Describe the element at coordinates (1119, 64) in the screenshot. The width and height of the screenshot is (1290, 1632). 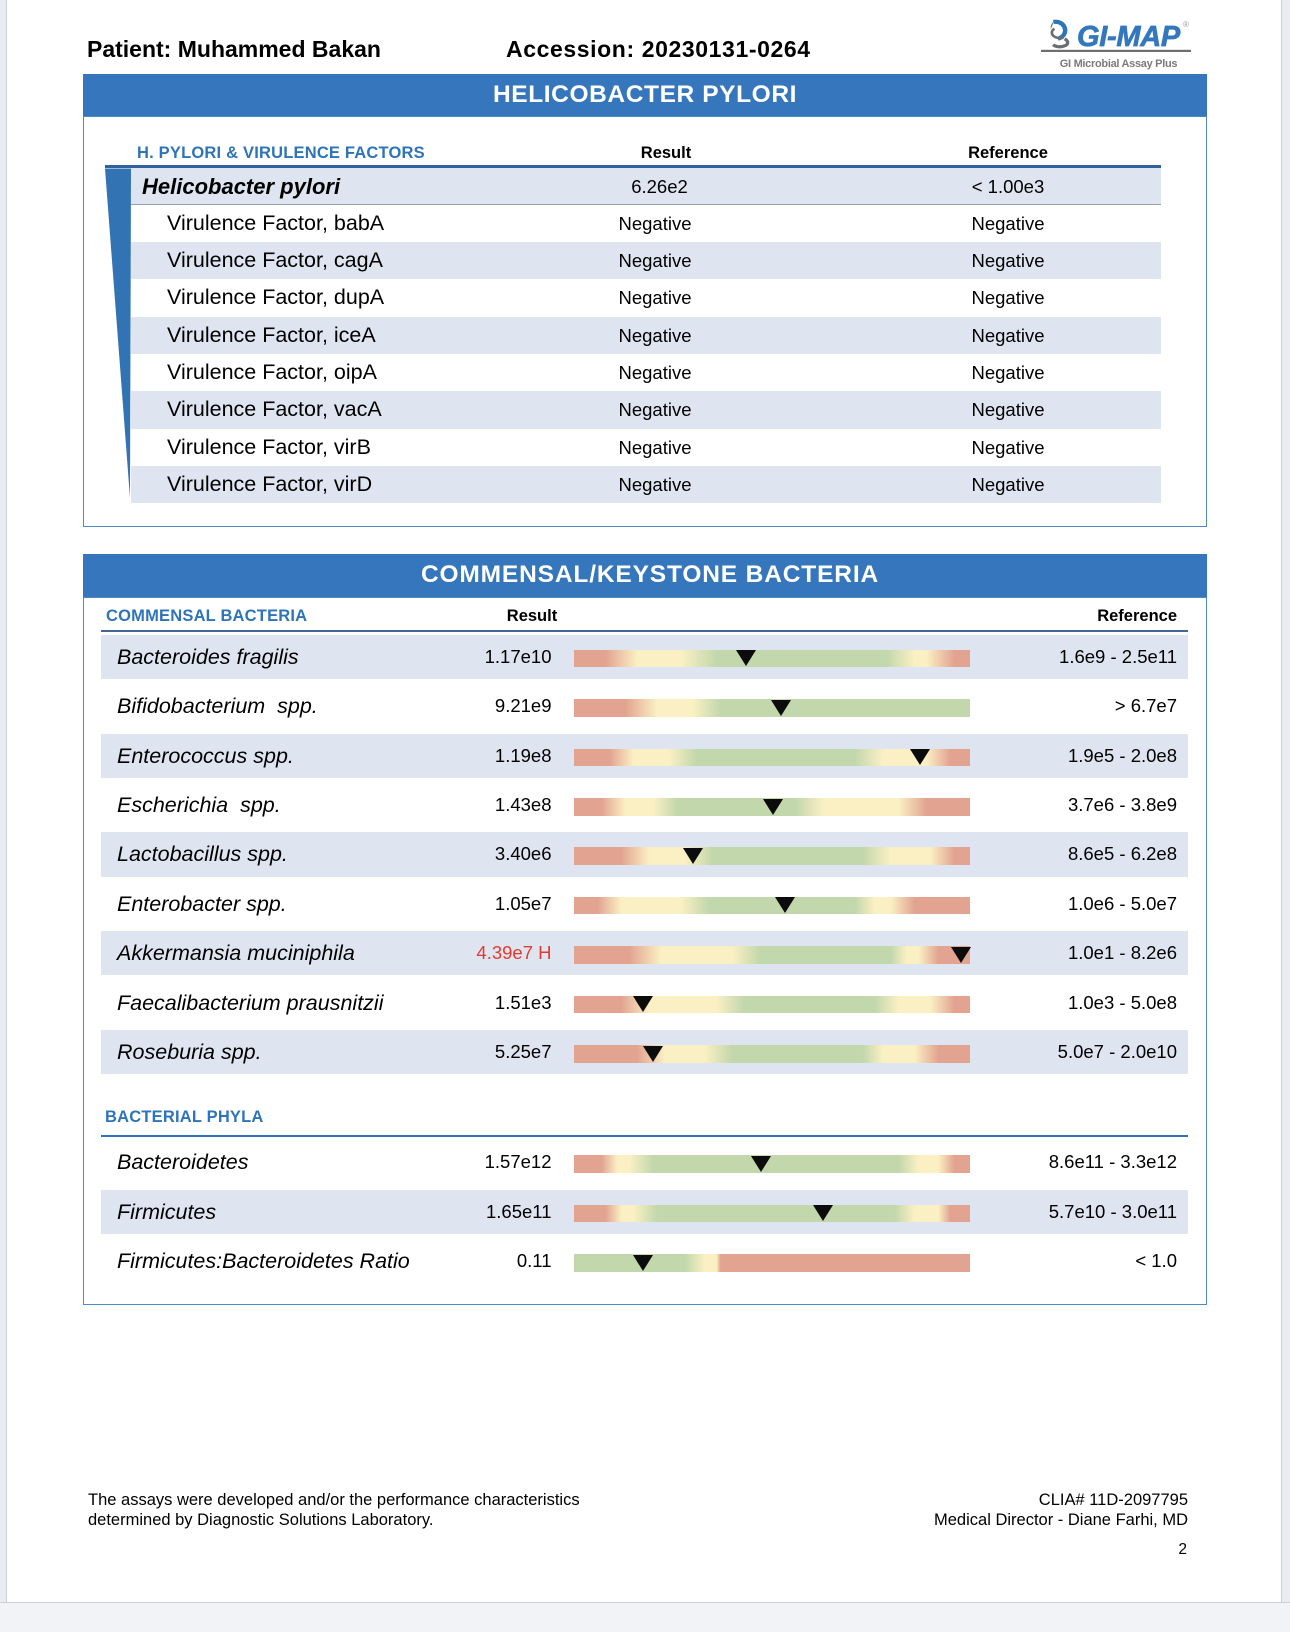
I see `svg-text: GI Microbial Assay Plus` at that location.